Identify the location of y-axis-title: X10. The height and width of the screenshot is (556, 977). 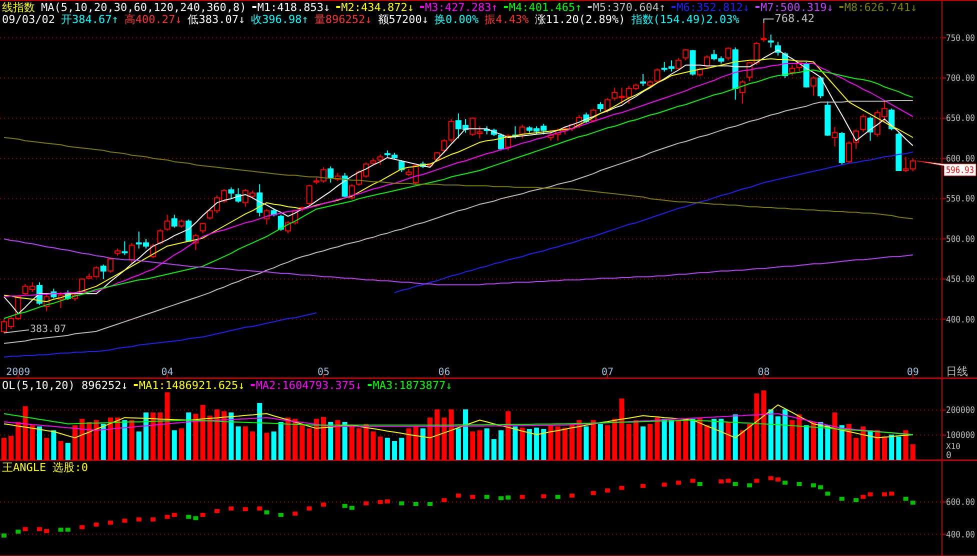
(953, 446).